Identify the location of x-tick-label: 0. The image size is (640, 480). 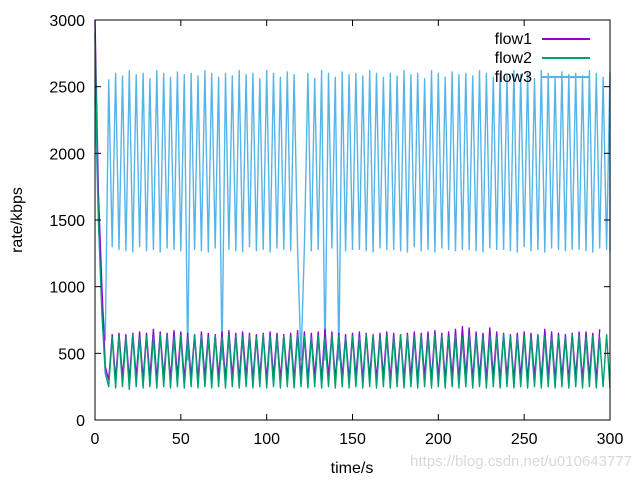
(95, 439).